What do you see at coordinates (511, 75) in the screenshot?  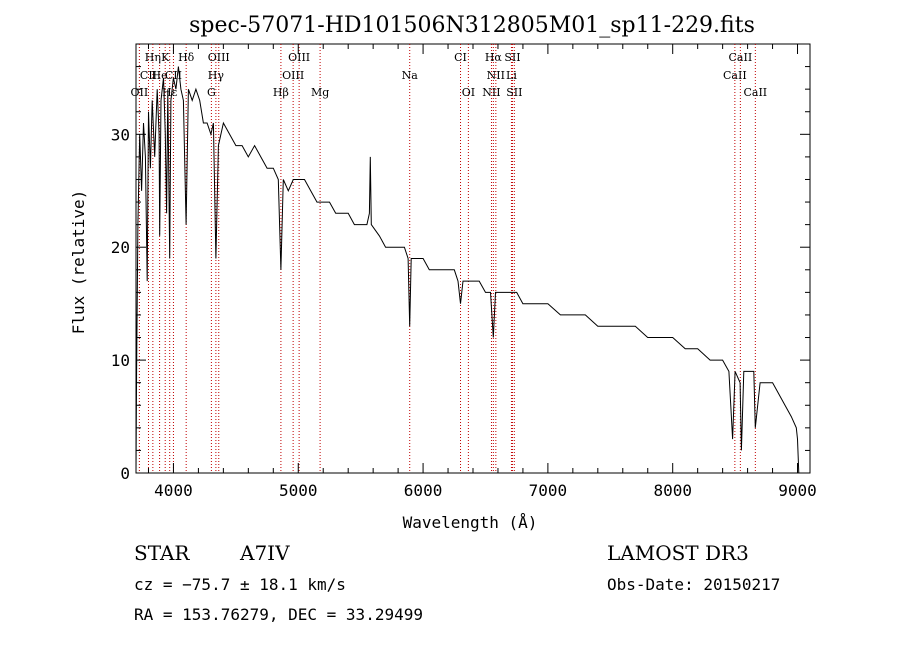 I see `line-label-16: Li` at bounding box center [511, 75].